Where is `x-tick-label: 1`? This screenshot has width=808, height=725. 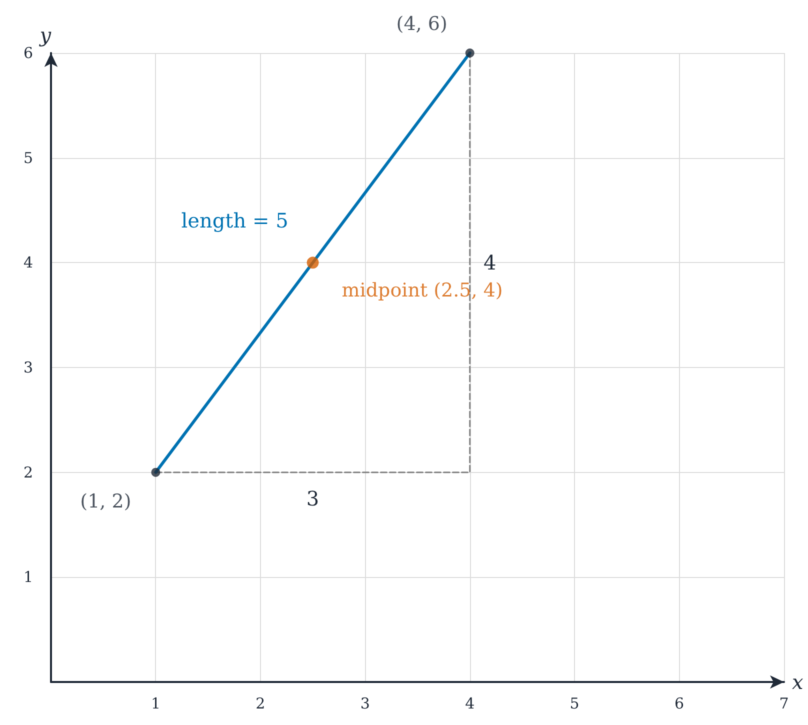
x-tick-label: 1 is located at coordinates (155, 703).